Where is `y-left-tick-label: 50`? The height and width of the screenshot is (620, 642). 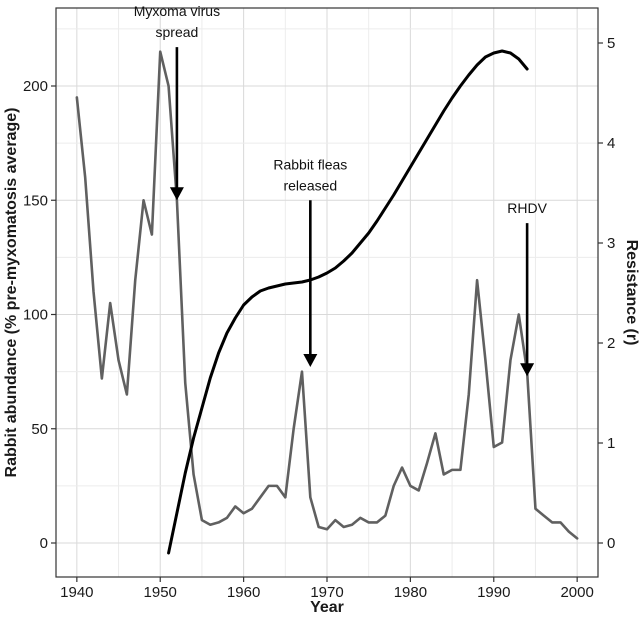
y-left-tick-label: 50 is located at coordinates (39, 429).